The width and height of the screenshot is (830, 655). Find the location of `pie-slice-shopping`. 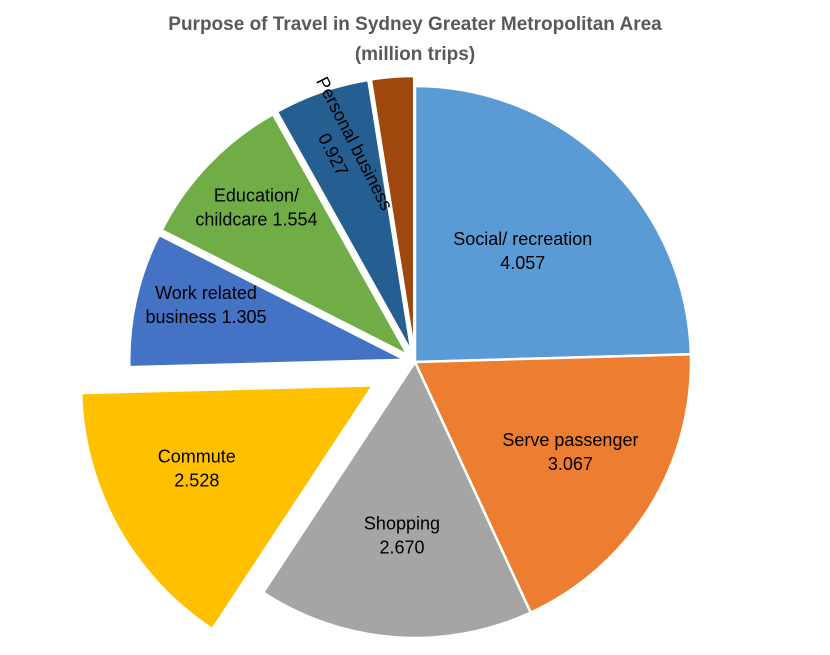

pie-slice-shopping is located at coordinates (397, 499).